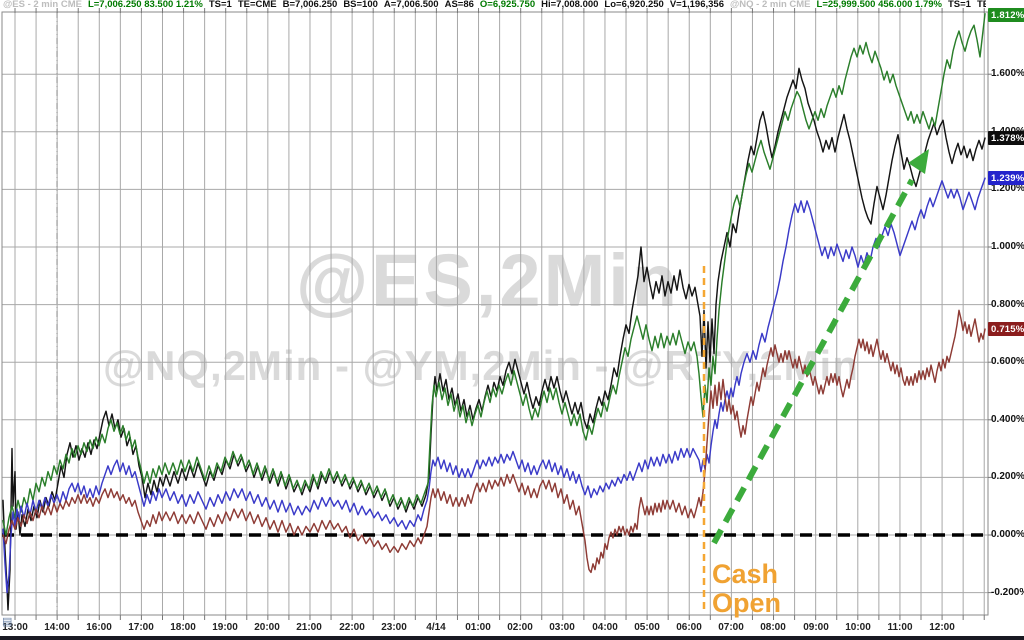 This screenshot has width=1024, height=640. What do you see at coordinates (310, 5) in the screenshot?
I see `status-bar-field: B=7,006.250` at bounding box center [310, 5].